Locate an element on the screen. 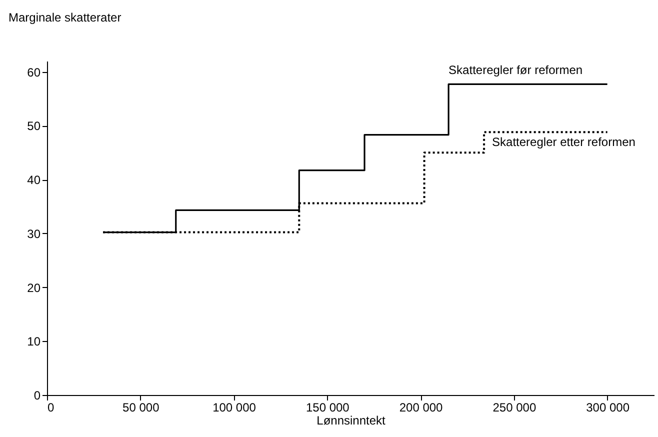 Image resolution: width=658 pixels, height=437 pixels. y-tick-label: 20 is located at coordinates (34, 287).